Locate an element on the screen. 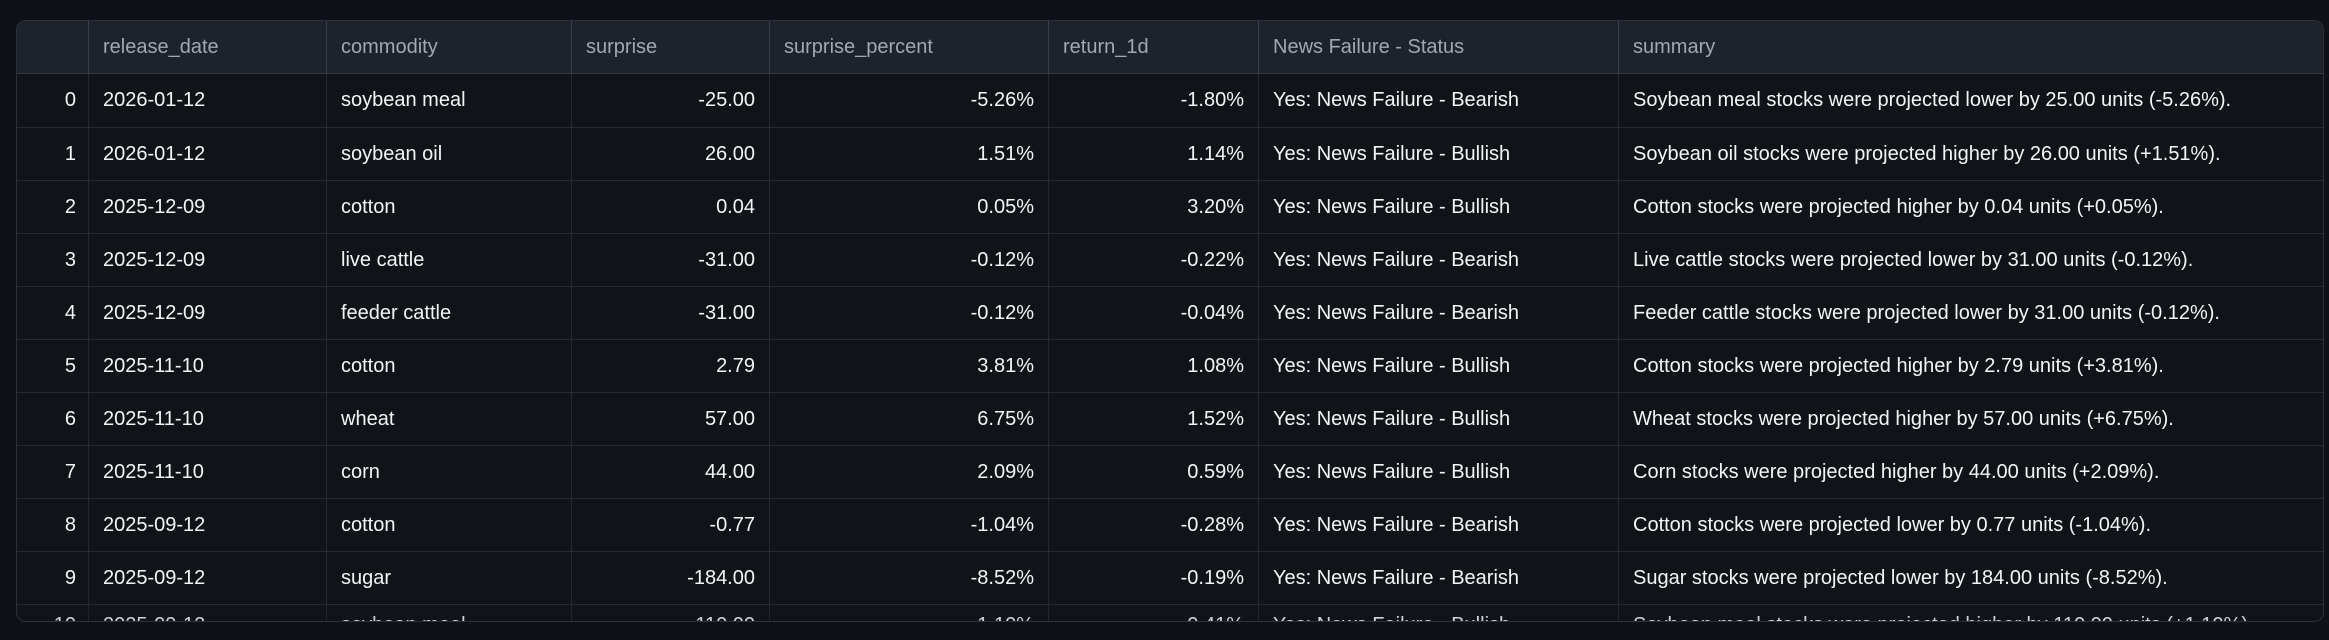 The height and width of the screenshot is (640, 2329). cell-commodity: live cattle is located at coordinates (449, 260).